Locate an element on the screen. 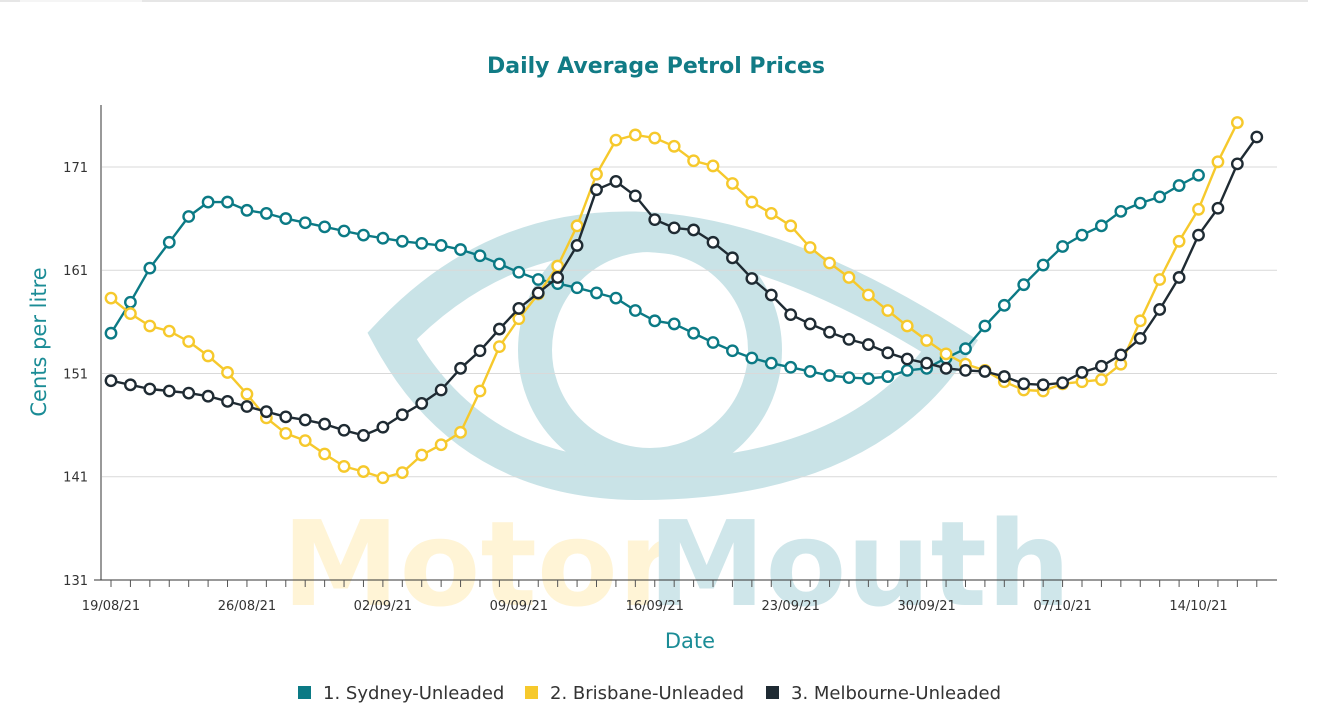  top-divider is located at coordinates (654, 1).